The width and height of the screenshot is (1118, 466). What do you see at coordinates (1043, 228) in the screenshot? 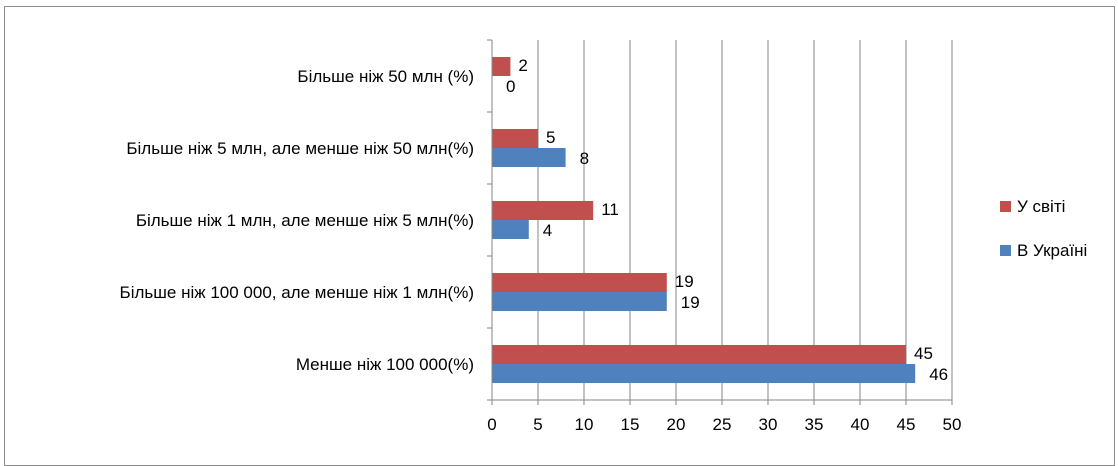
I see `legend: У світі В Україні` at bounding box center [1043, 228].